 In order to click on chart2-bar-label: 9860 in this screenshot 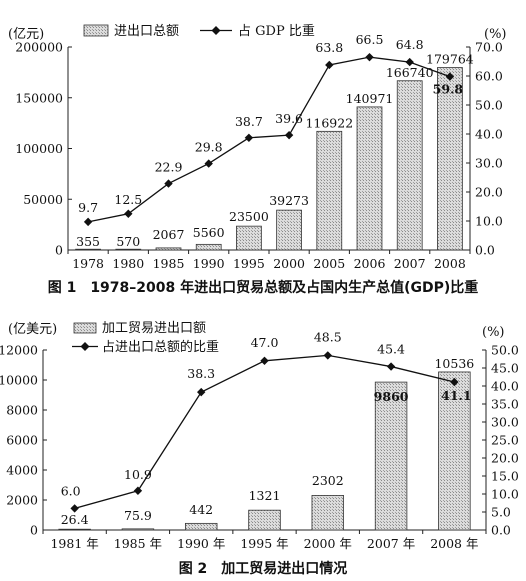, I will do `click(391, 396)`.